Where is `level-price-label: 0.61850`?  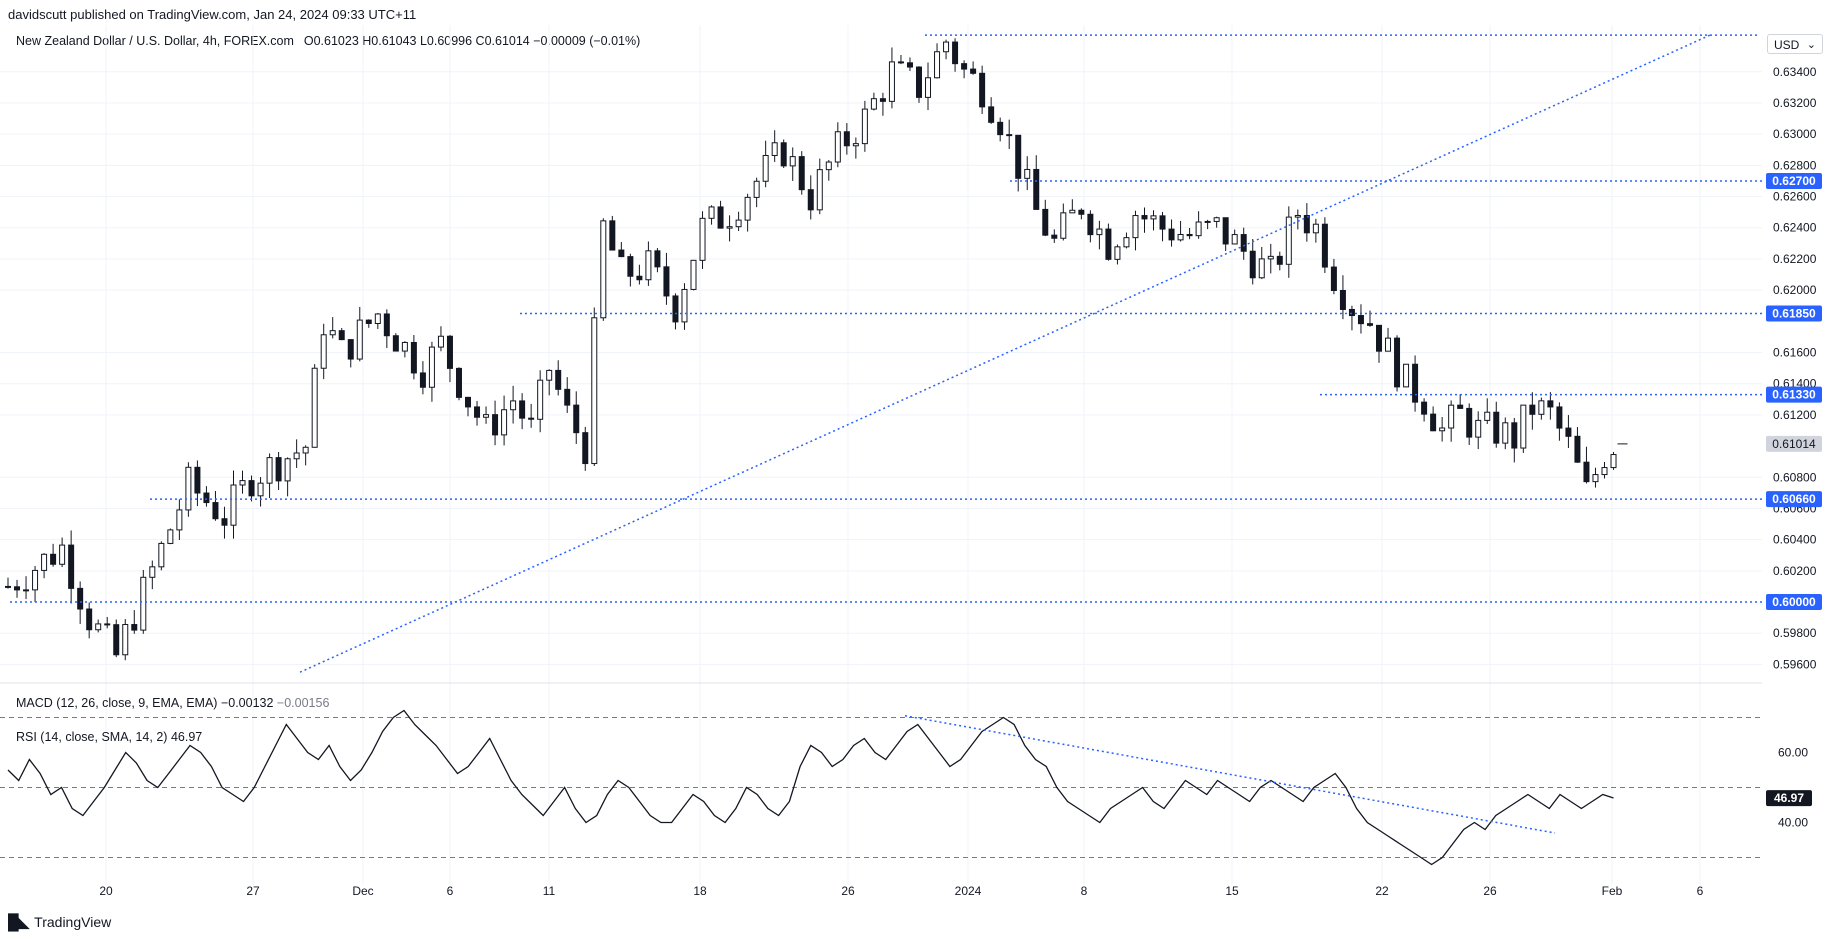
level-price-label: 0.61850 is located at coordinates (1794, 314).